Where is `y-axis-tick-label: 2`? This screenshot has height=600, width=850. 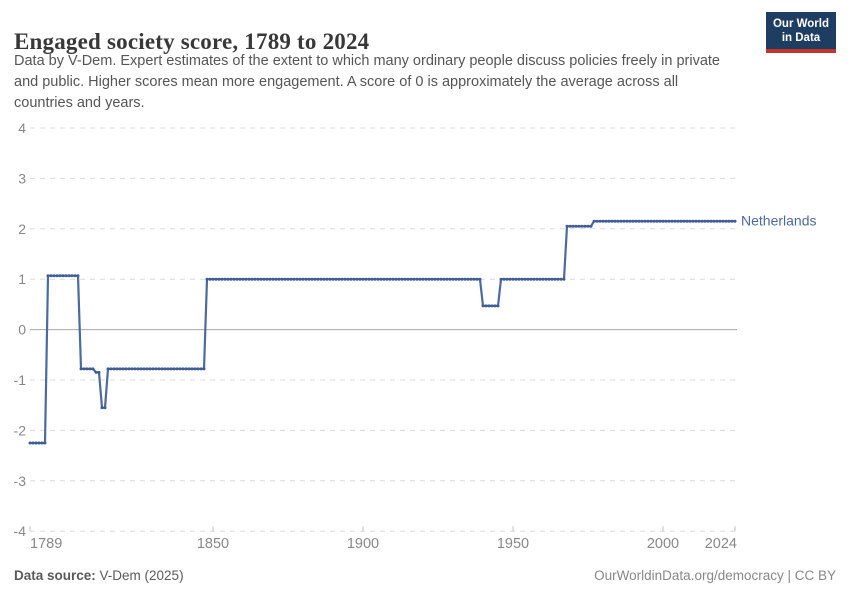
y-axis-tick-label: 2 is located at coordinates (22, 229).